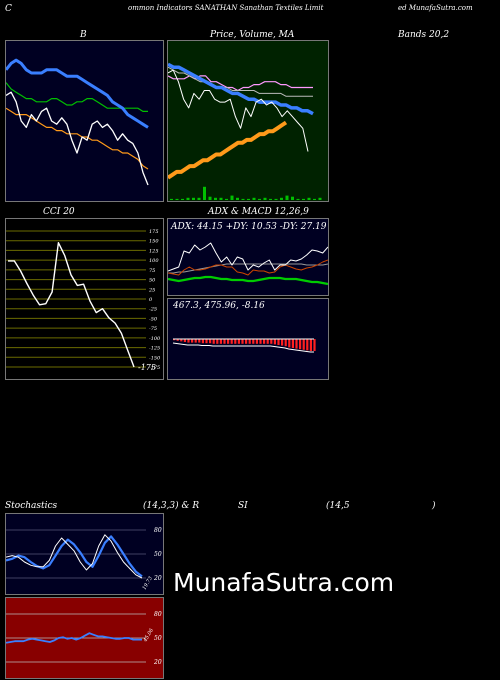  What do you see at coordinates (252, 35) in the screenshot?
I see `title-price: Price, Volume, MA` at bounding box center [252, 35].